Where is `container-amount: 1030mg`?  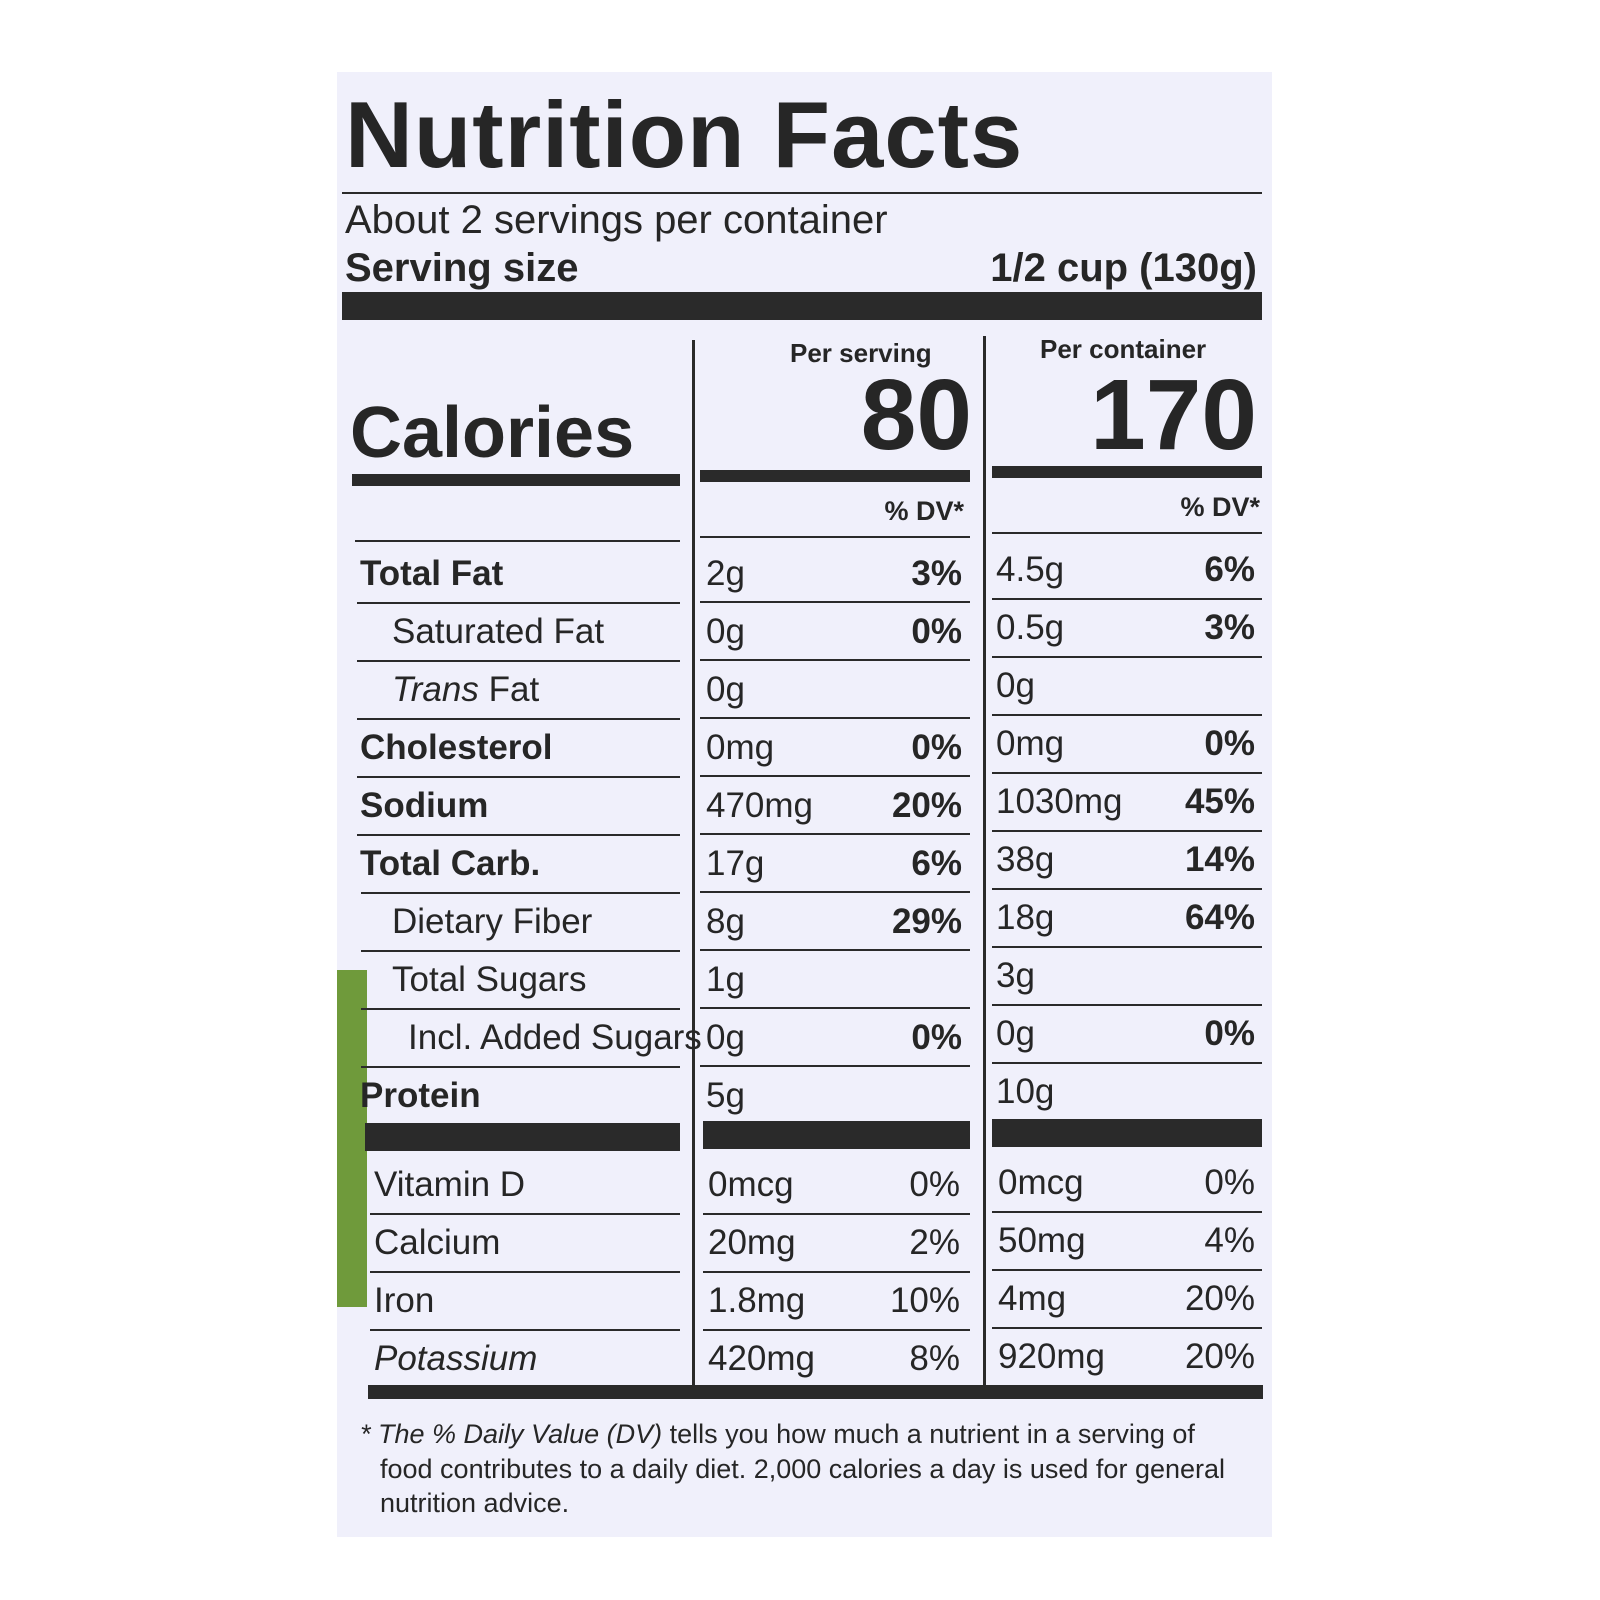
container-amount: 1030mg is located at coordinates (1059, 801).